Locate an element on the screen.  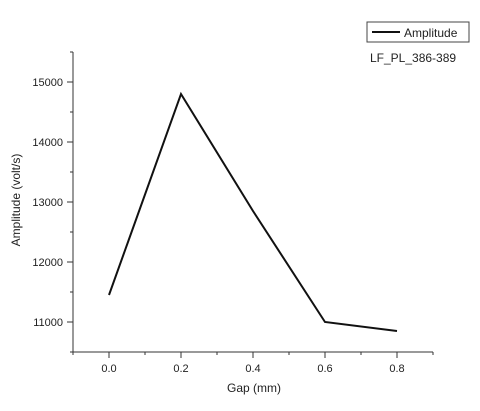
x-tick-label: 0.0 is located at coordinates (108, 369).